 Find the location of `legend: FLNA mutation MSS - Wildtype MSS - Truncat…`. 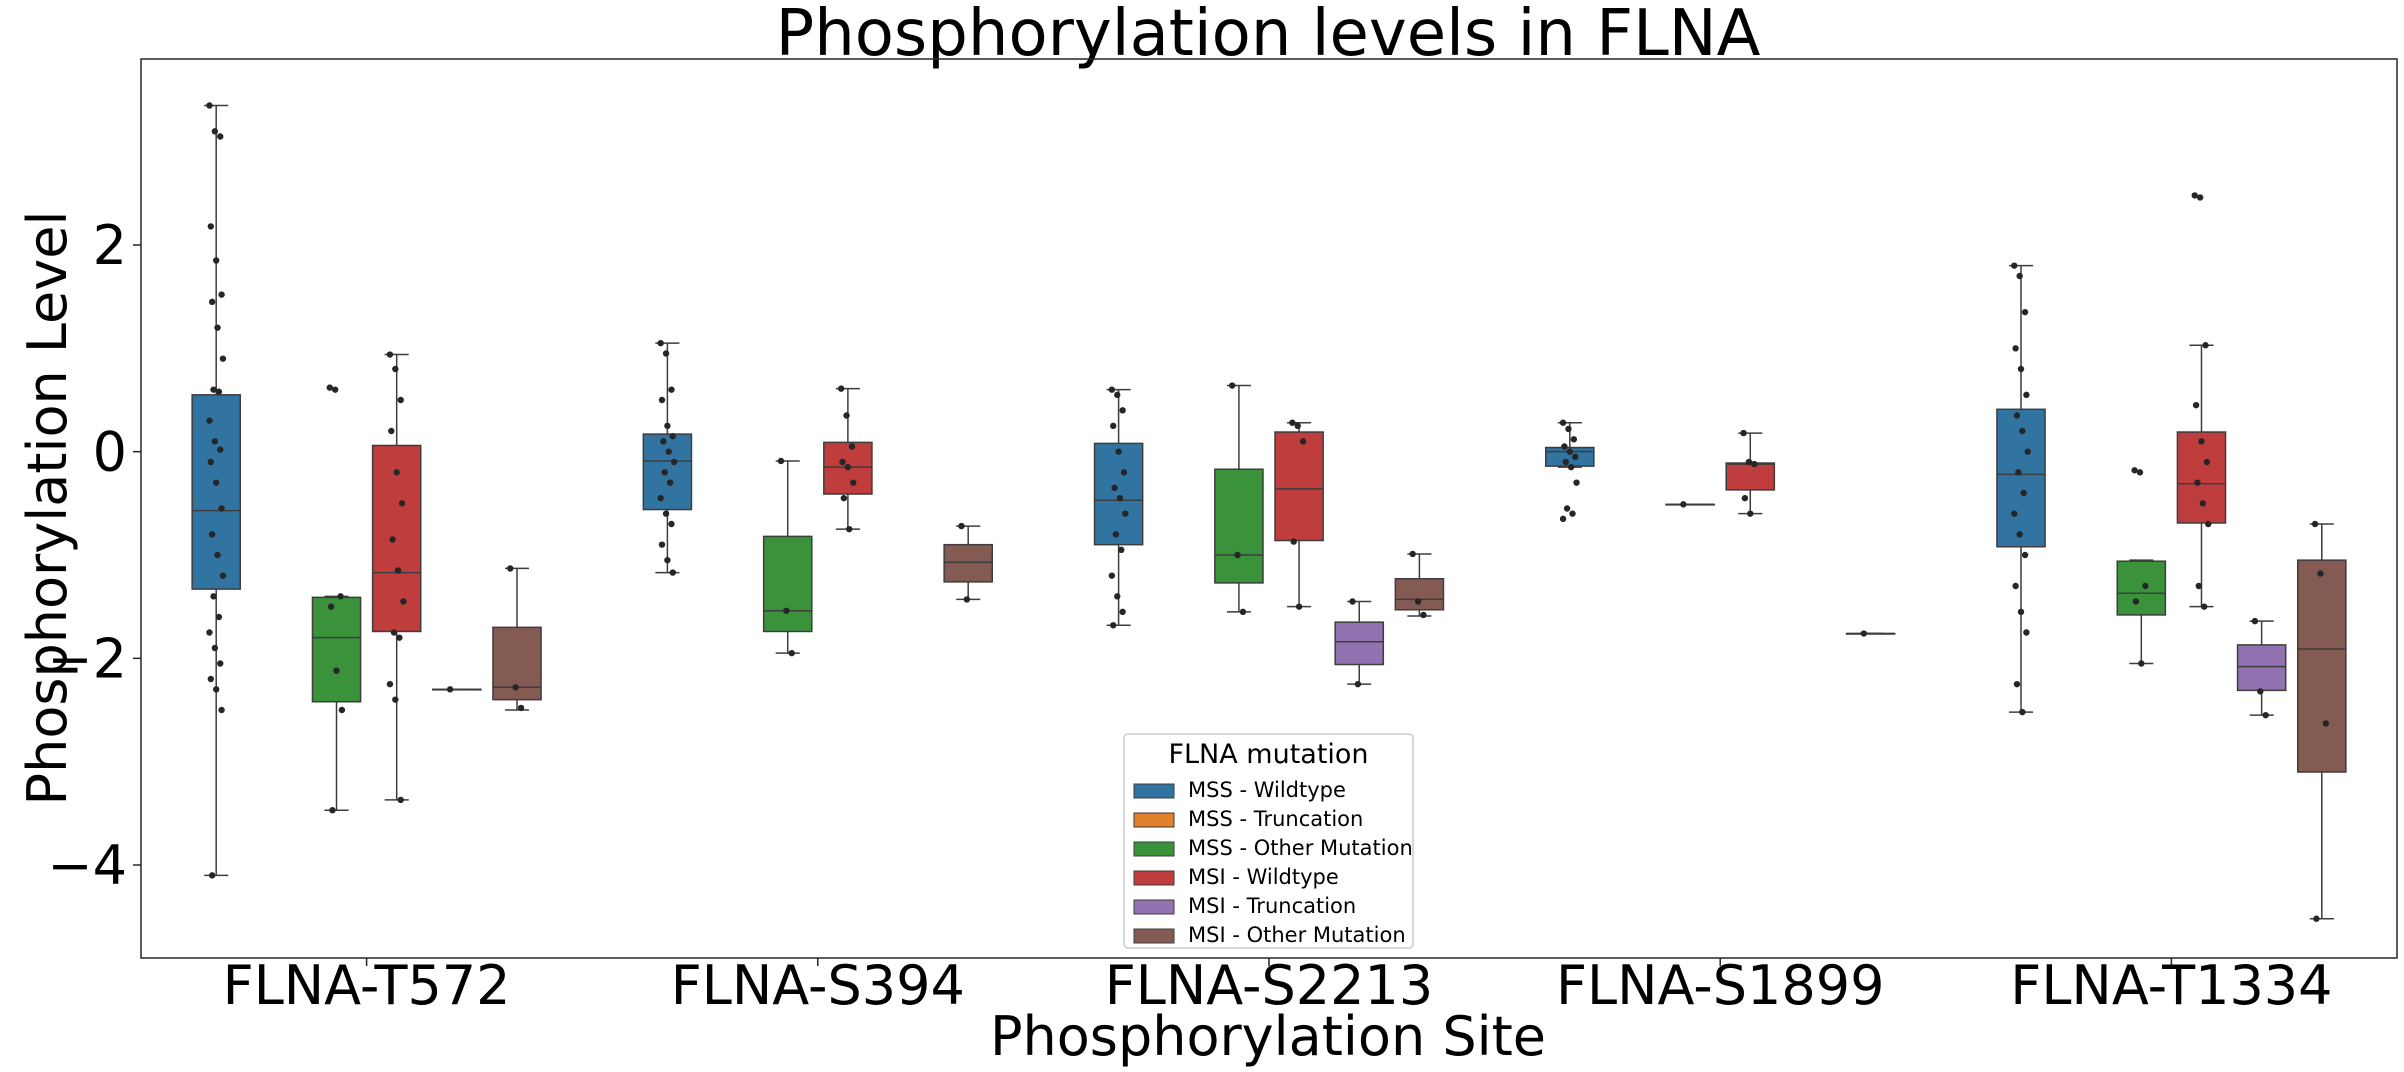

legend: FLNA mutation MSS - Wildtype MSS - Truncat… is located at coordinates (1268, 841).